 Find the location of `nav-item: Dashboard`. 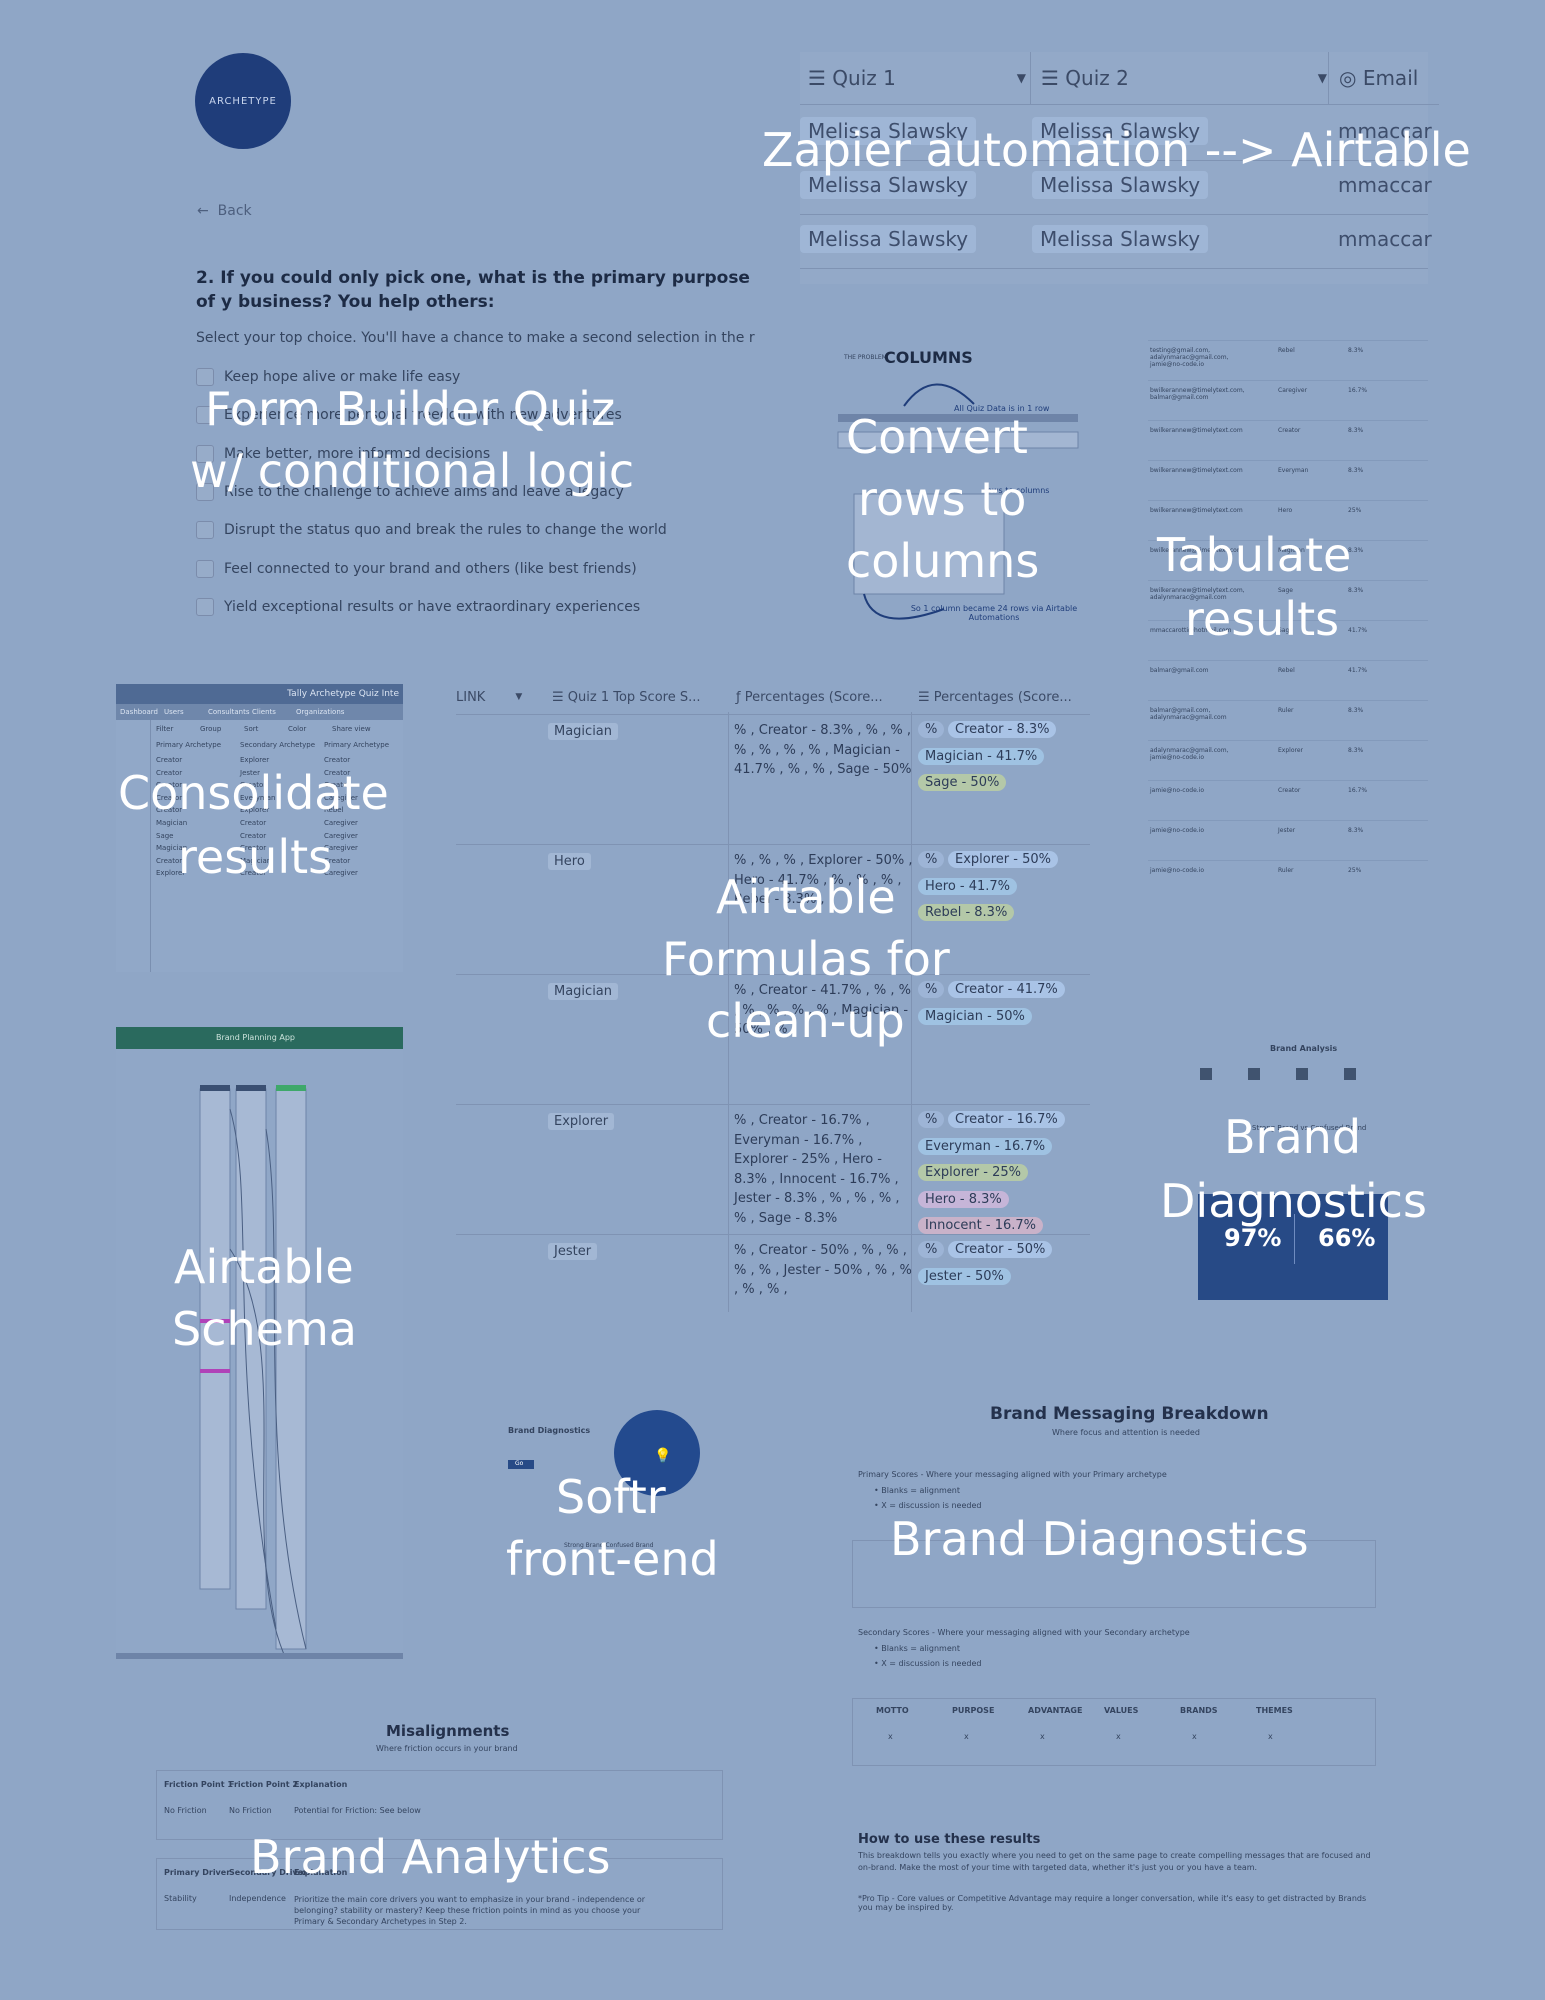

nav-item: Dashboard is located at coordinates (139, 712).